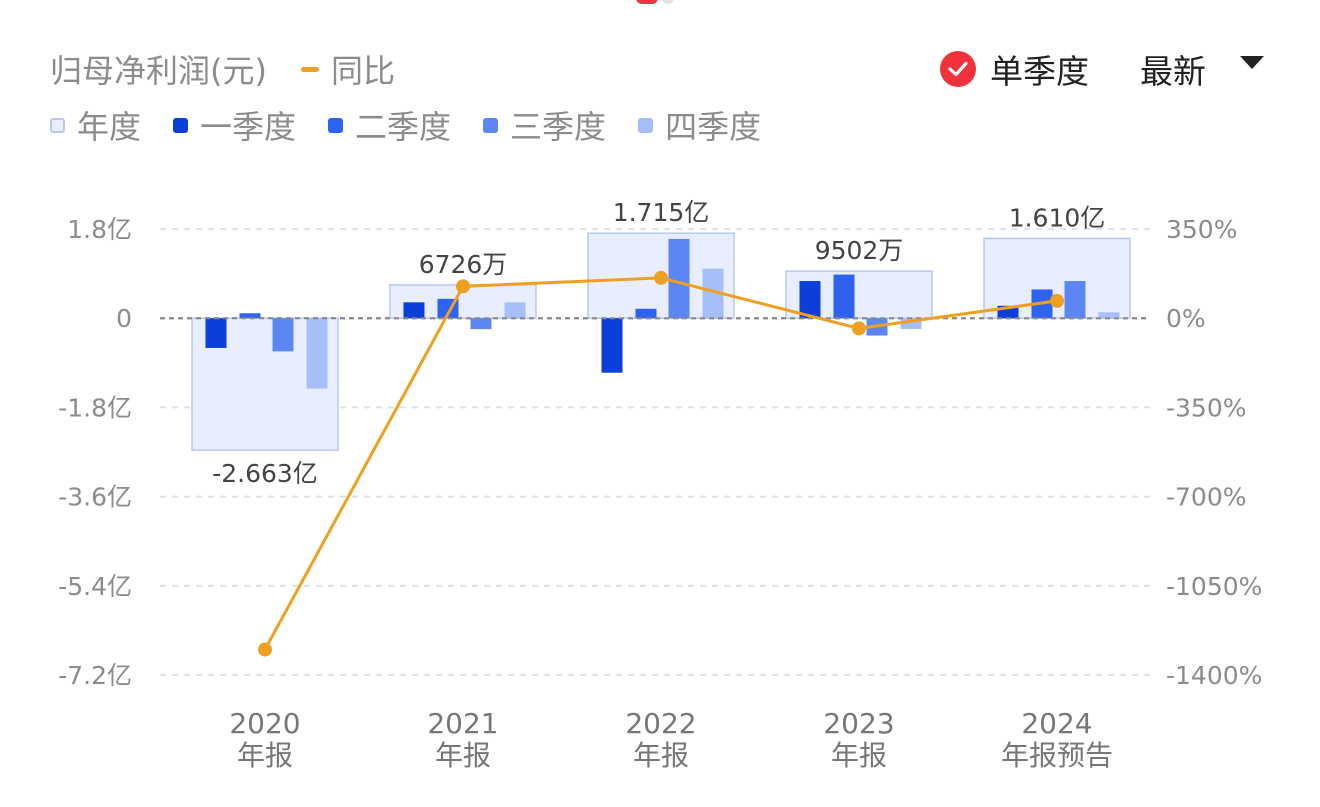  What do you see at coordinates (1214, 675) in the screenshot?
I see `y-right-tick-label: -1400%` at bounding box center [1214, 675].